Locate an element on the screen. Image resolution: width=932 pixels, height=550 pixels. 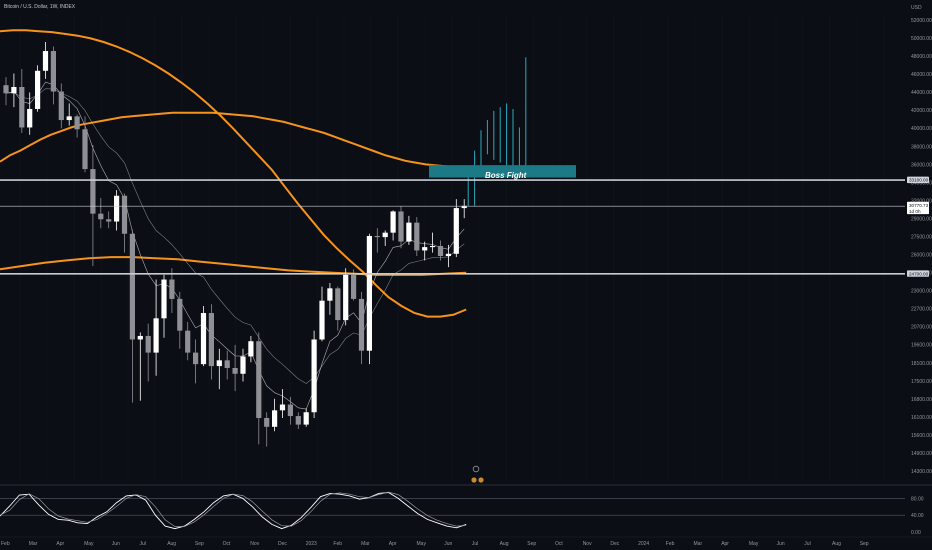
price-tick-label: 16100.00 is located at coordinates (921, 418).